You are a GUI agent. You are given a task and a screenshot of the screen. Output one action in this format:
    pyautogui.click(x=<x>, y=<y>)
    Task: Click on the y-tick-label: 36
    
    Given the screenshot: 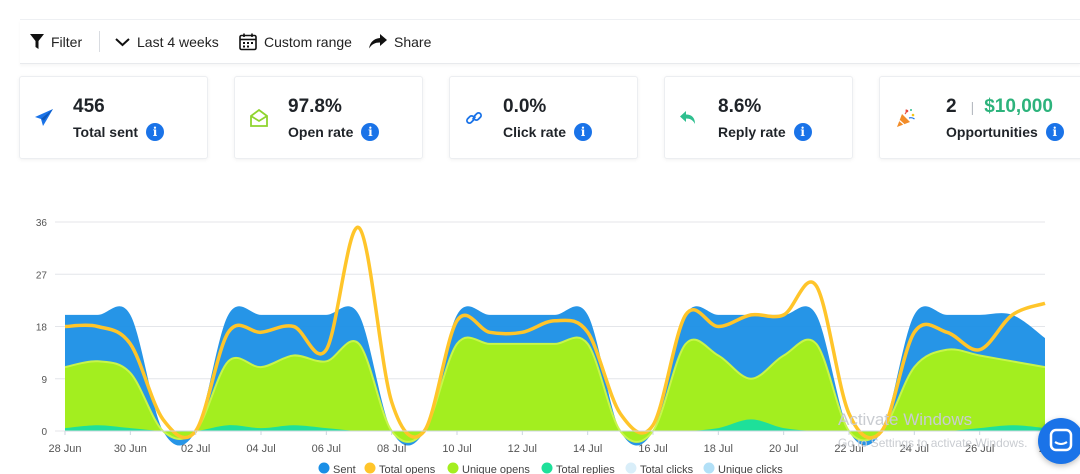 What is the action you would take?
    pyautogui.click(x=42, y=223)
    